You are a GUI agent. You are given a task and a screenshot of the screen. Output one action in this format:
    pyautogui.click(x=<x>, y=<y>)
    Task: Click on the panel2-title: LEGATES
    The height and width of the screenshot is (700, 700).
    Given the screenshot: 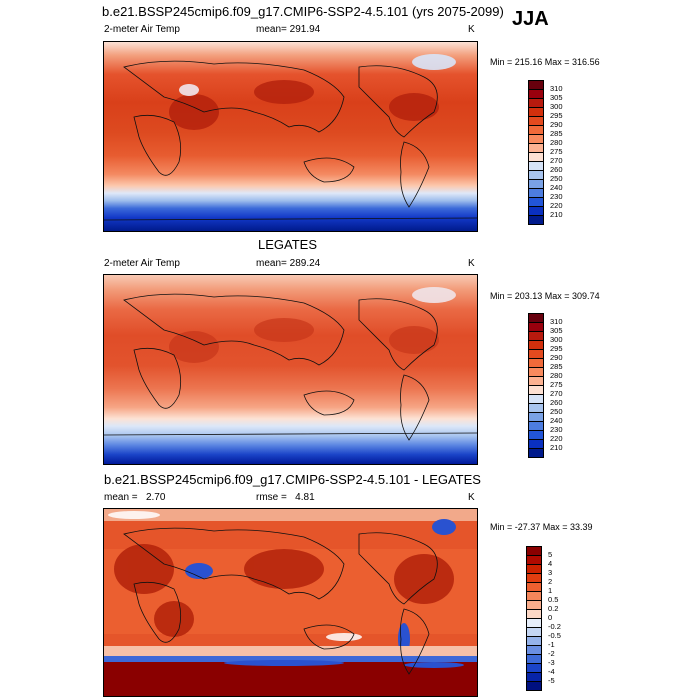 What is the action you would take?
    pyautogui.click(x=288, y=244)
    